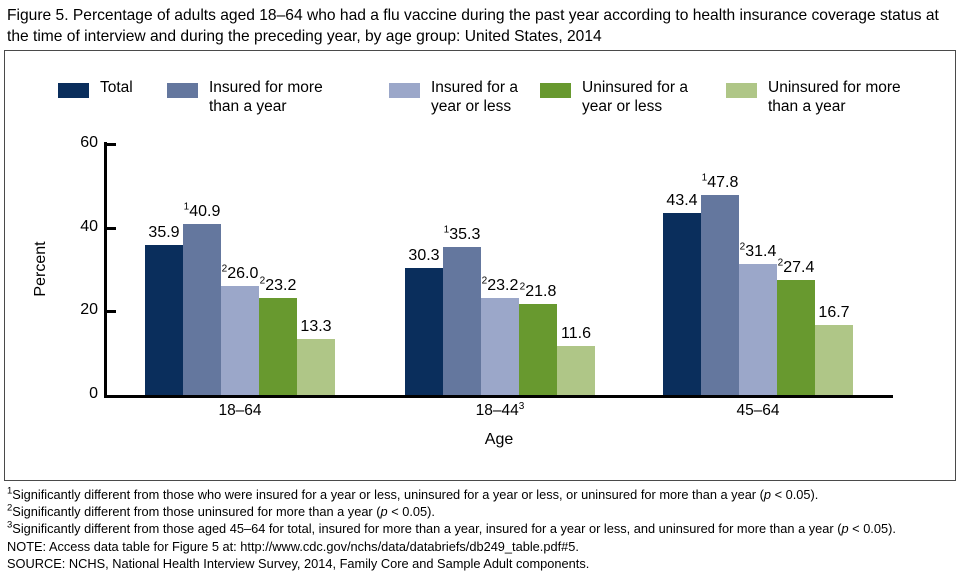  I want to click on bar-value-label: 227.4, so click(796, 266).